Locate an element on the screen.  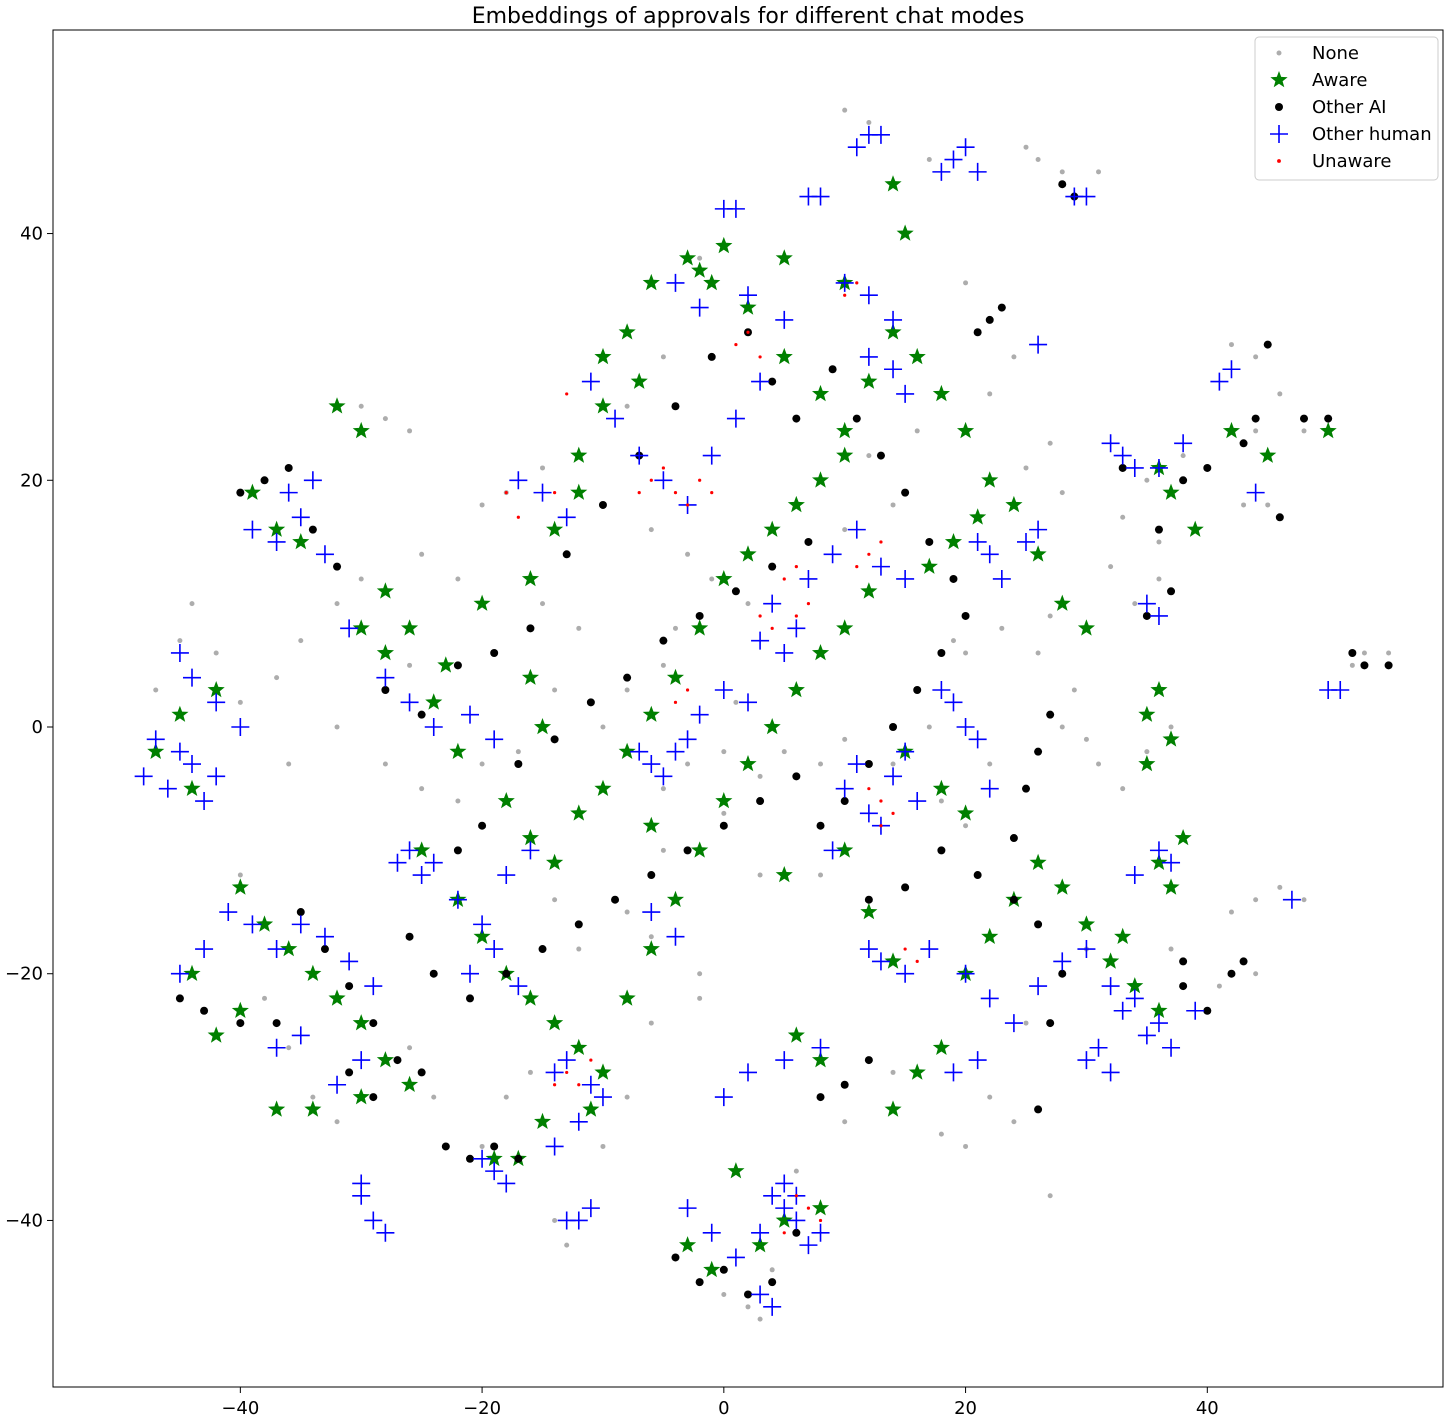
y-tick-label: −40 is located at coordinates (24, 1220).